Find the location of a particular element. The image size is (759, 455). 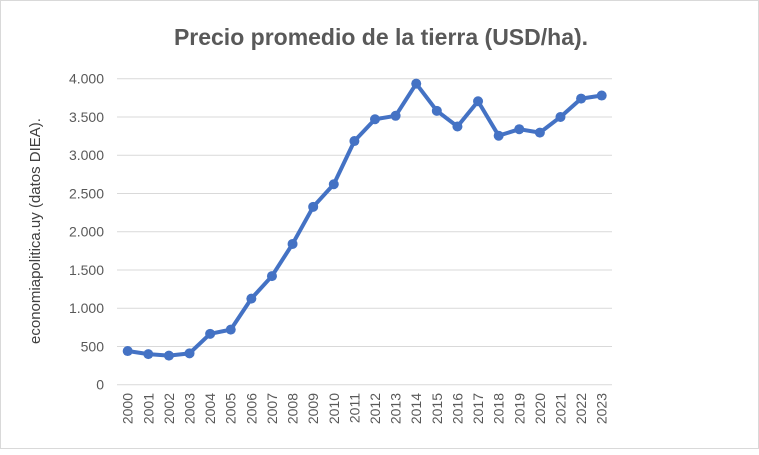

y-axis-title: economiapolitica.uy (datos DIEA). is located at coordinates (35, 231).